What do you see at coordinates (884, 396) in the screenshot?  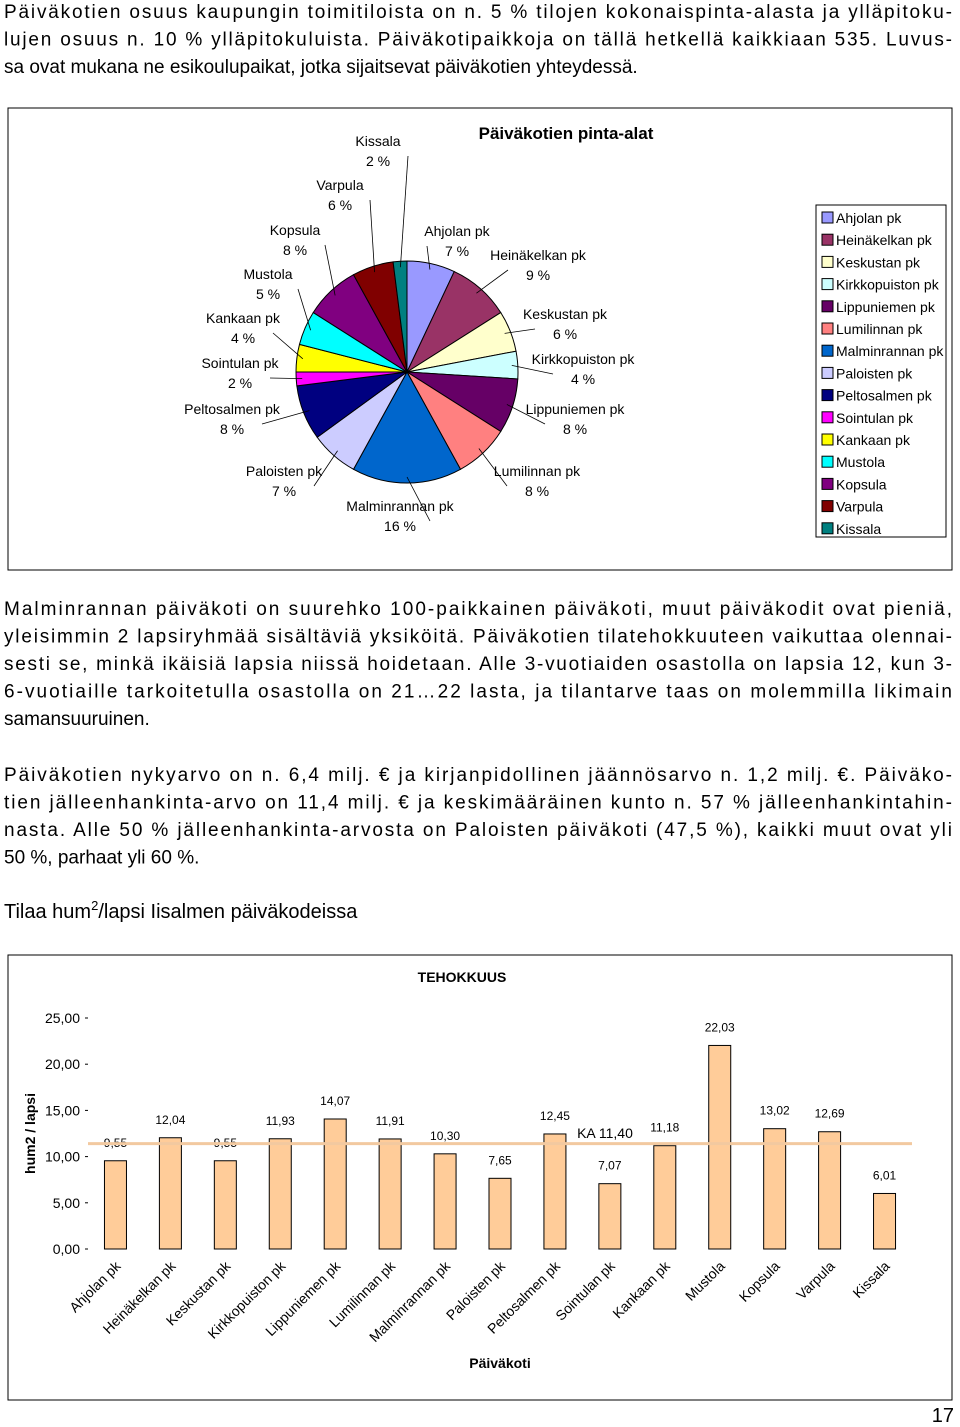 I see `legend-label: Peltosalmen pk` at bounding box center [884, 396].